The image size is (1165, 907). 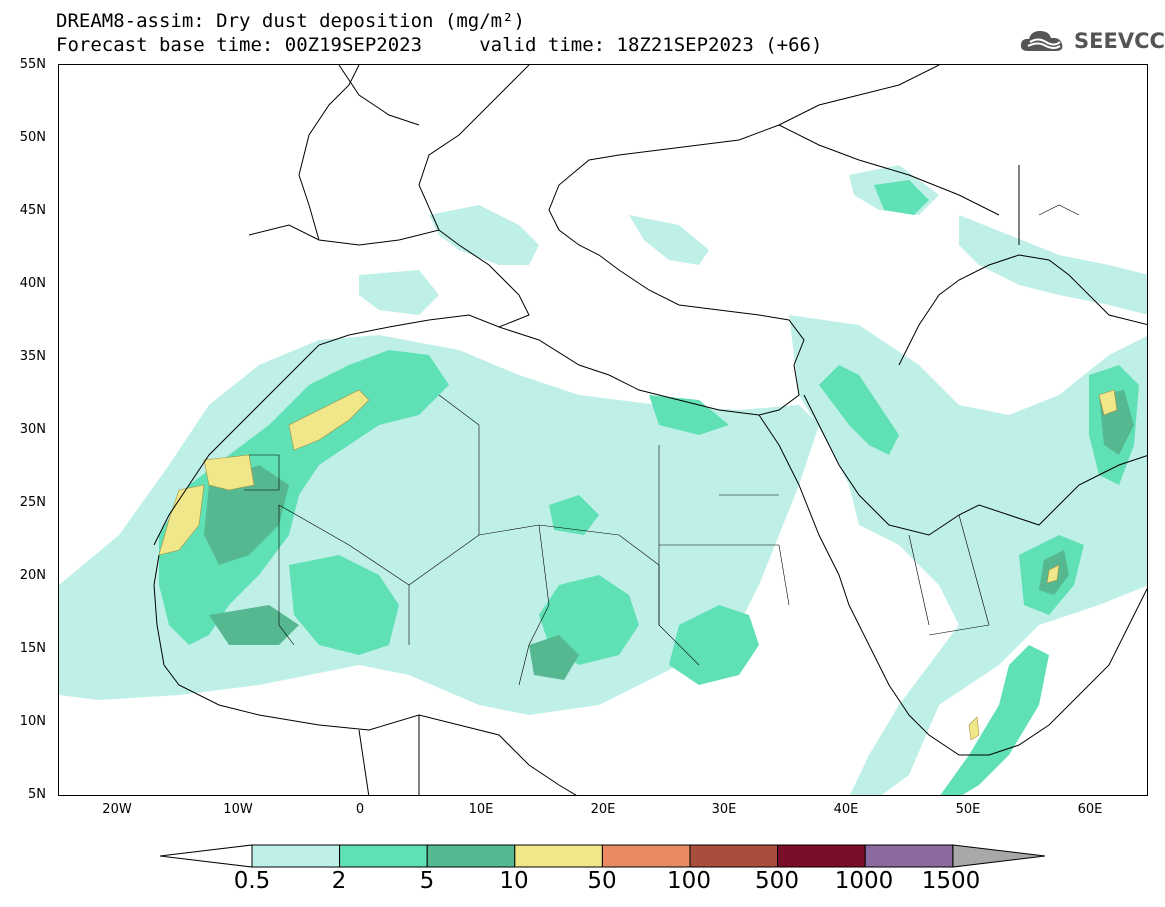 What do you see at coordinates (252, 881) in the screenshot?
I see `colorbar-label-0-5: 0.5` at bounding box center [252, 881].